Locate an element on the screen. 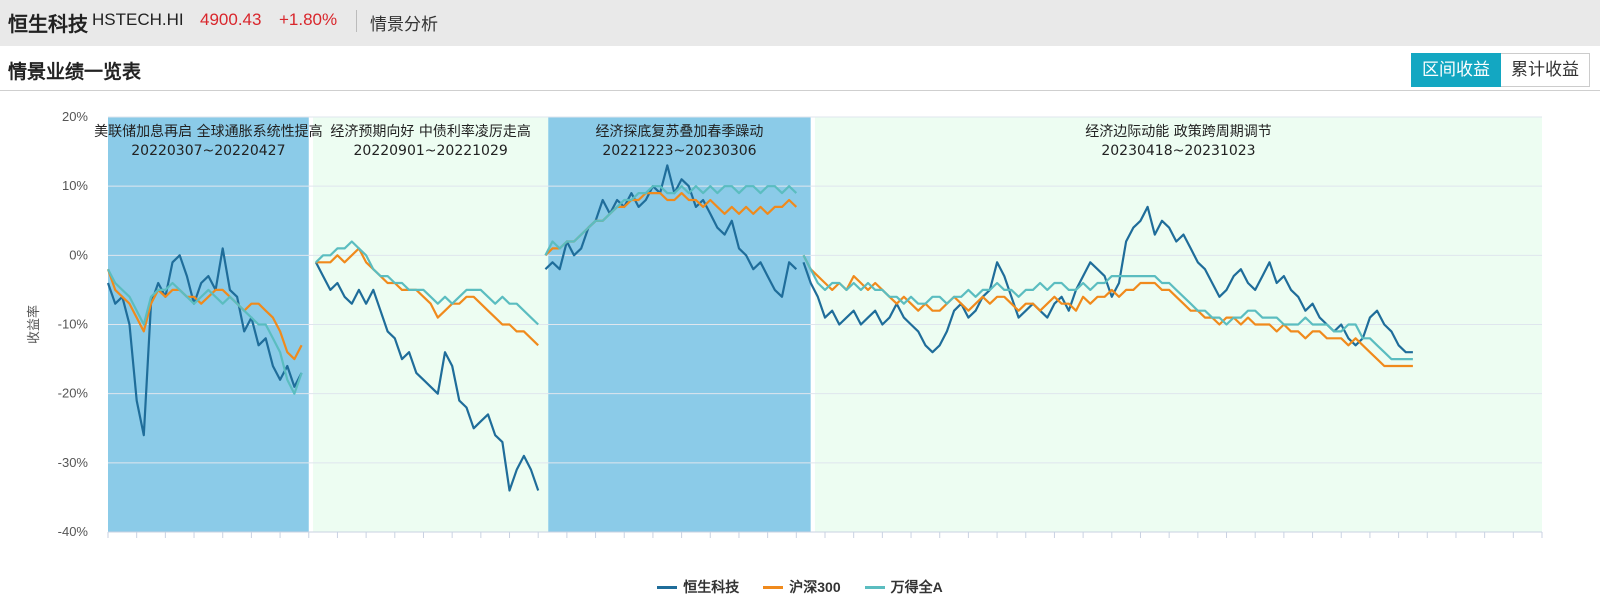  y-tick-label: 10% is located at coordinates (75, 185).